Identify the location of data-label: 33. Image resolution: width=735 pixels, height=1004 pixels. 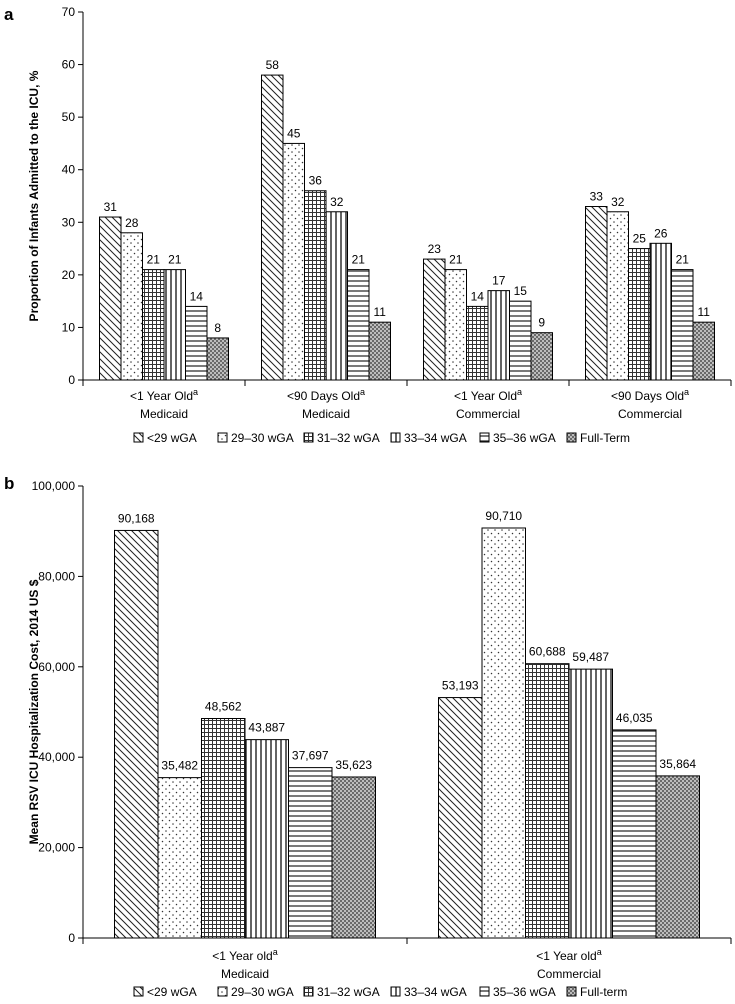
(597, 197).